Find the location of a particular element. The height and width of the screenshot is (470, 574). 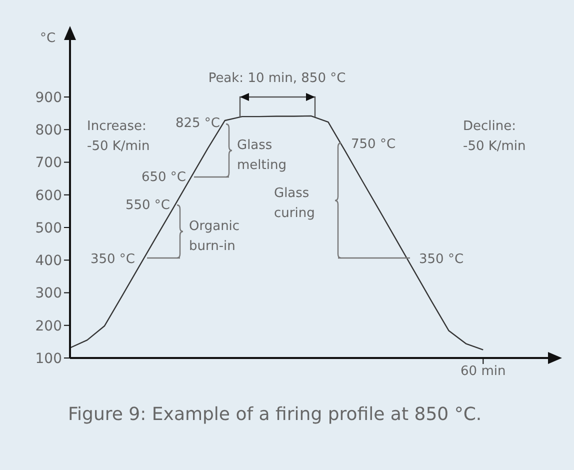

y-axis-title: °C is located at coordinates (48, 38).